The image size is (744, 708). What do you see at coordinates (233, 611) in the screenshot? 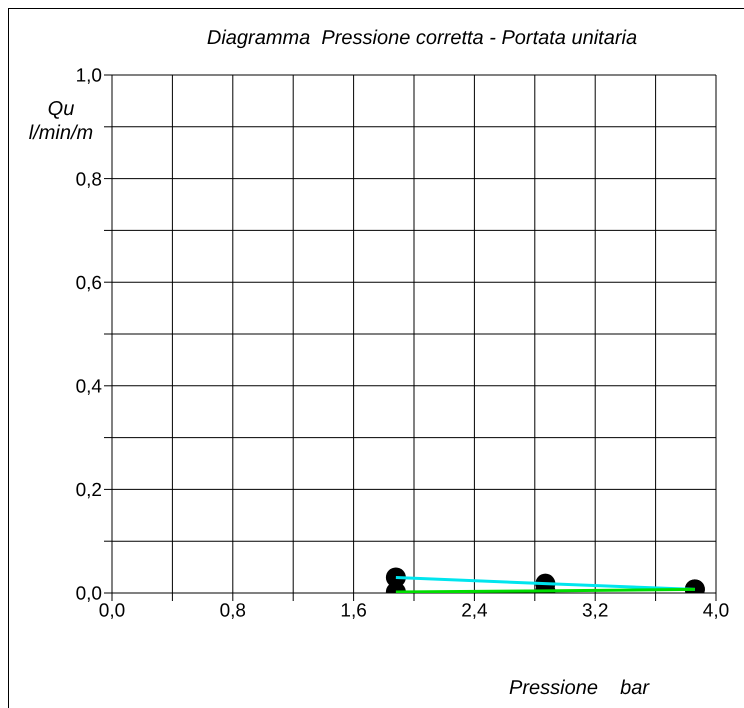
I see `x-tick-label: 0,8` at bounding box center [233, 611].